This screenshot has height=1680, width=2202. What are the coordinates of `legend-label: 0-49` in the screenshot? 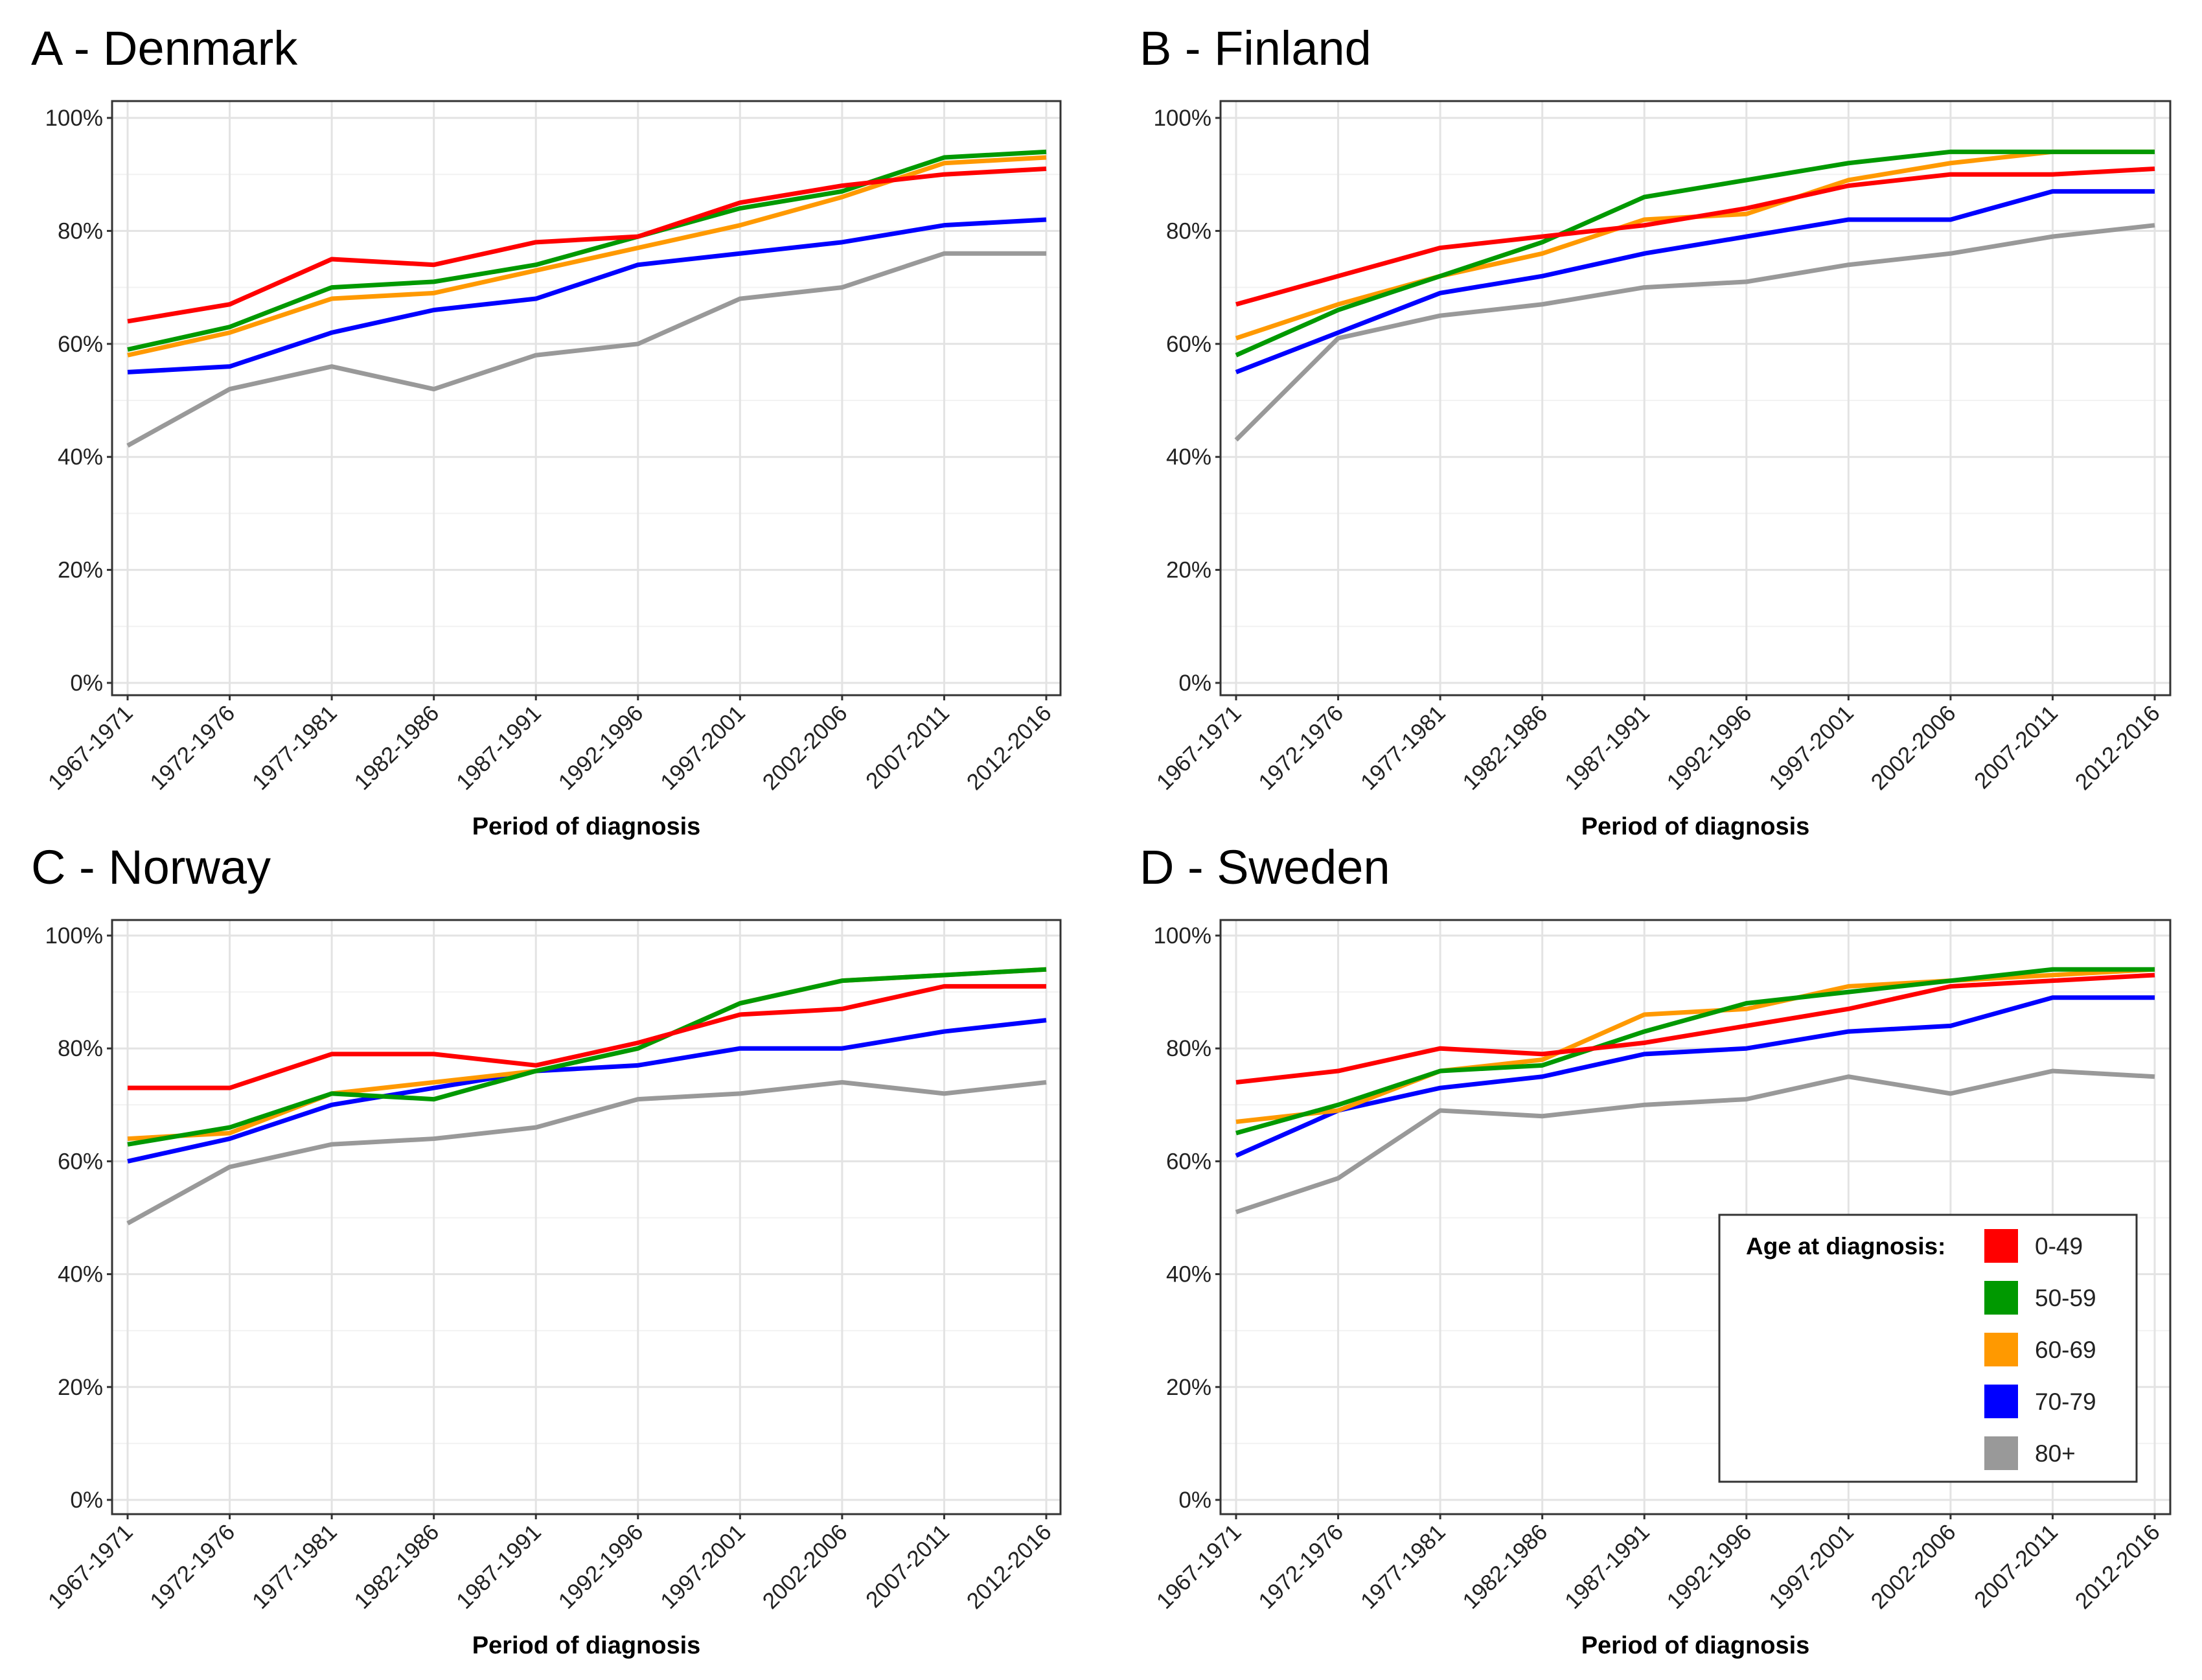 It's located at (2059, 1246).